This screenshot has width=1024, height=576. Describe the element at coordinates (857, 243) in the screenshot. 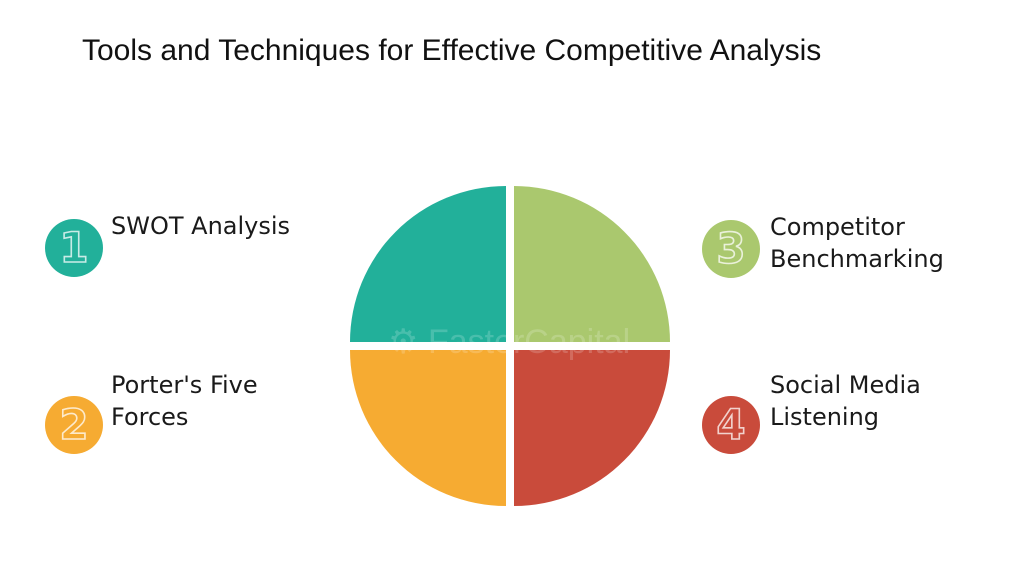

I see `label-competitor-benchmarking: Competitor Benchmarking` at that location.